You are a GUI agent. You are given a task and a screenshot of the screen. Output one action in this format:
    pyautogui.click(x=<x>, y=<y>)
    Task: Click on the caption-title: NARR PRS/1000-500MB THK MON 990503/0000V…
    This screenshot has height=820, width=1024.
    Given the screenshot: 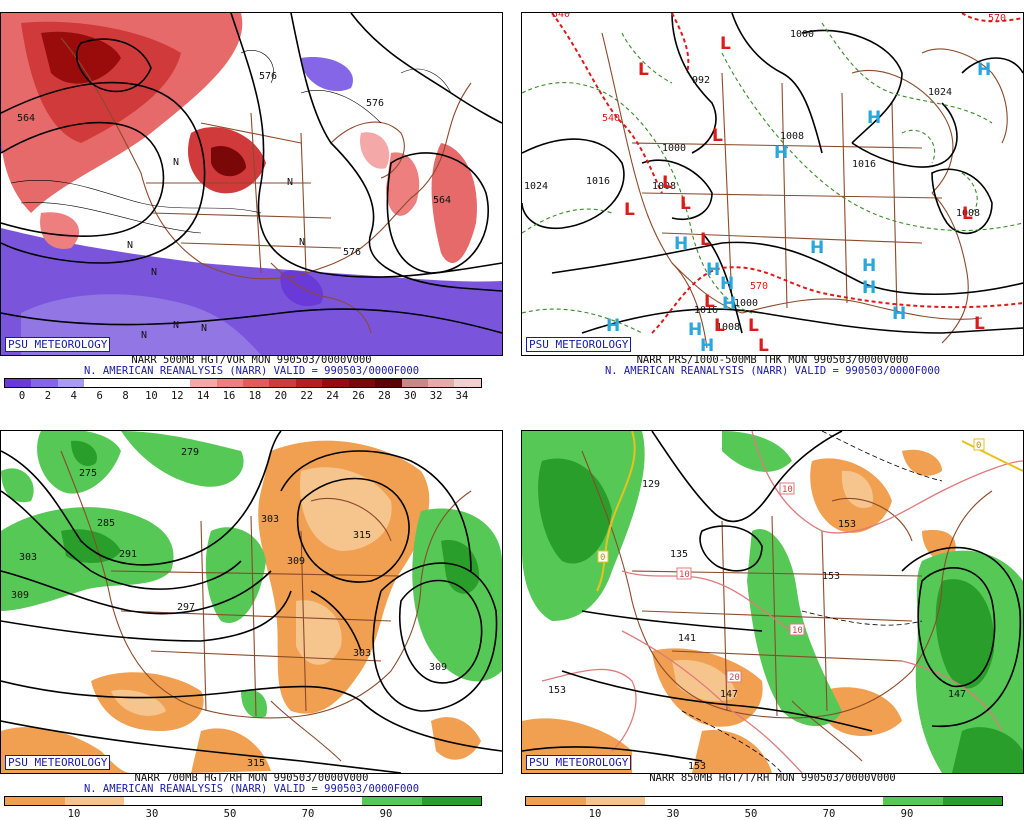 What is the action you would take?
    pyautogui.click(x=772, y=360)
    